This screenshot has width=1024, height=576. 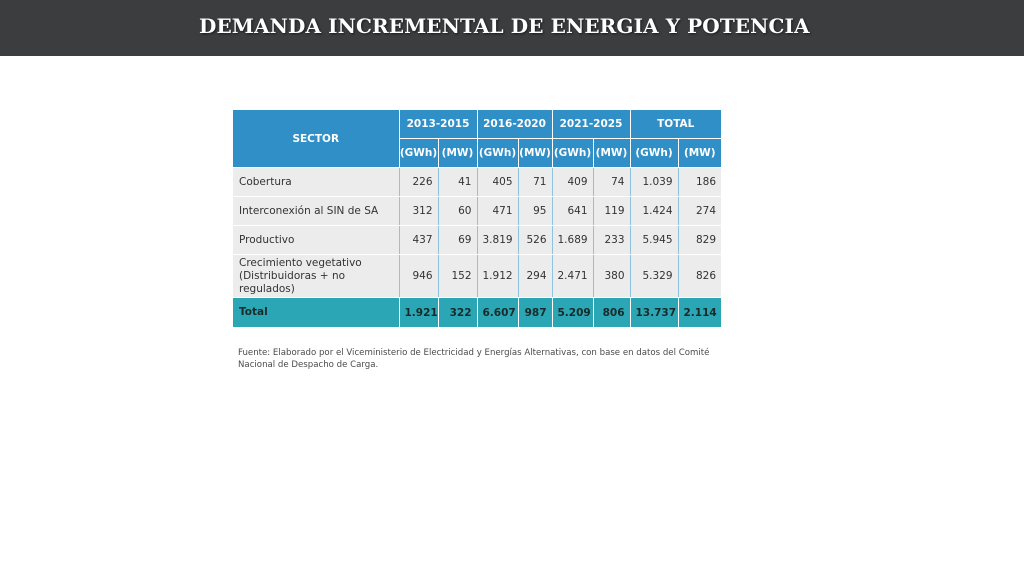 I want to click on total-cell: 5.209, so click(x=572, y=312).